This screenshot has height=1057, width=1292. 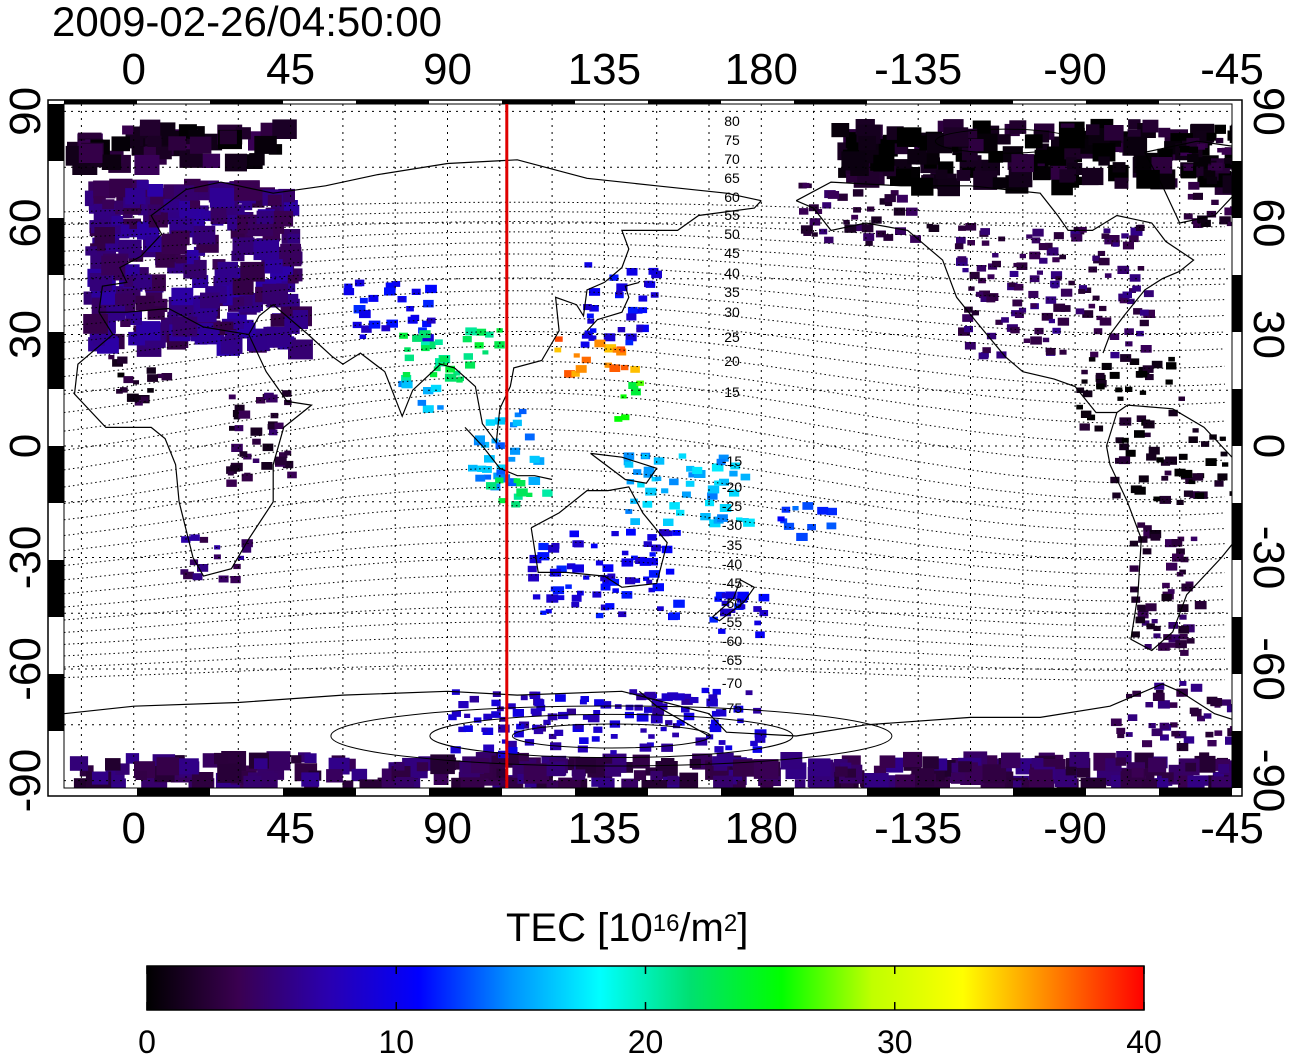 I want to click on magnetic-latitude-label-south: -65, so click(x=732, y=660).